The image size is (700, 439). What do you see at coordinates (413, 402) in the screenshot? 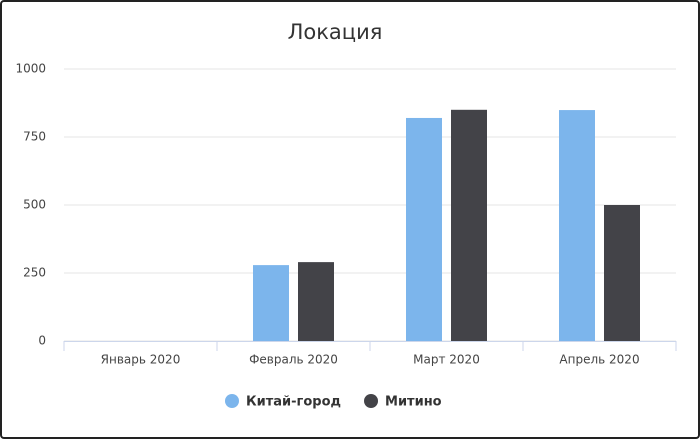
I see `legend-label: Митино` at bounding box center [413, 402].